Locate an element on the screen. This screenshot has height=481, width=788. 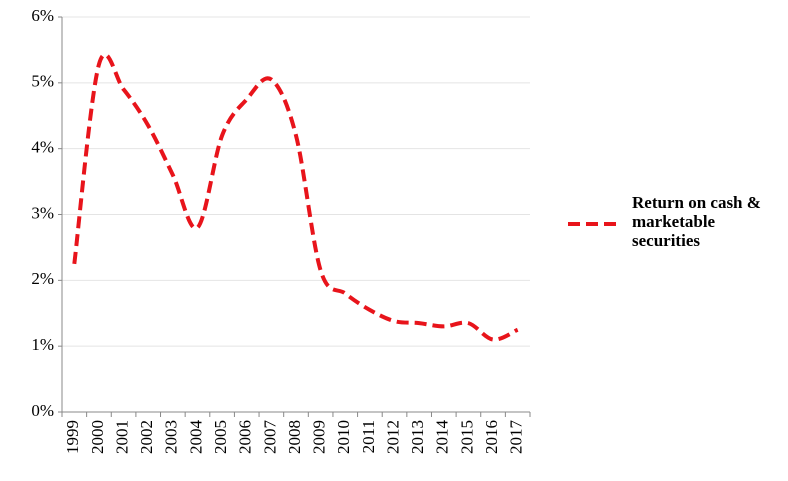
y-tick-label: 6% is located at coordinates (42, 15).